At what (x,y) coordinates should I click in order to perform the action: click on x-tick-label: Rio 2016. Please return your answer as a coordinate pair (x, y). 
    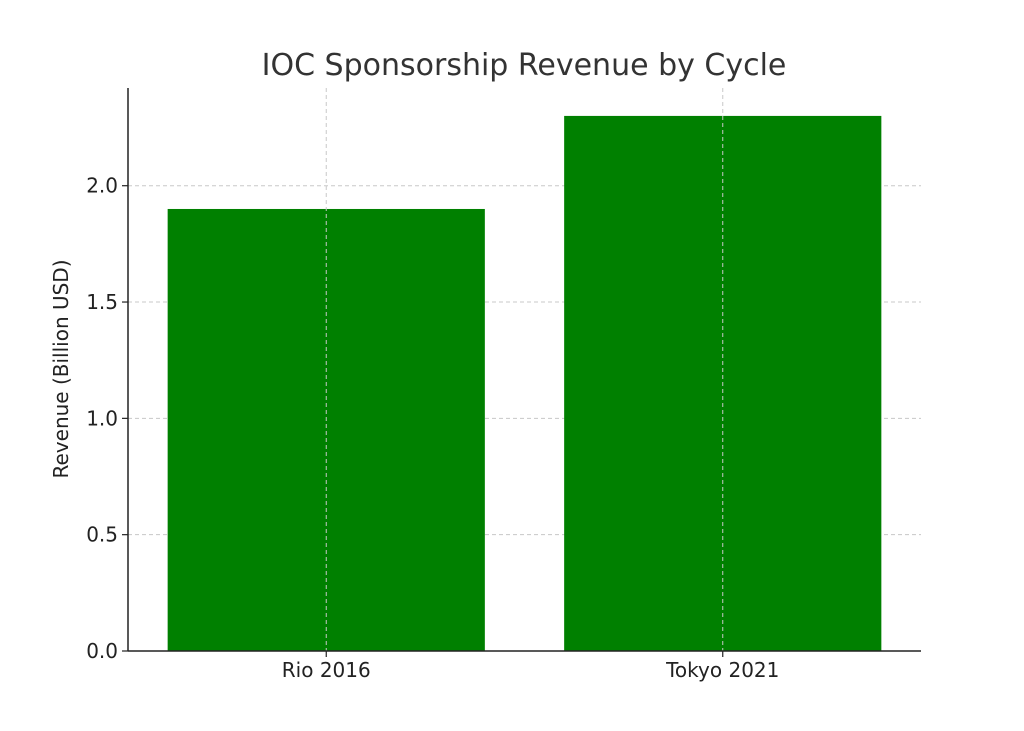
    Looking at the image, I should click on (326, 670).